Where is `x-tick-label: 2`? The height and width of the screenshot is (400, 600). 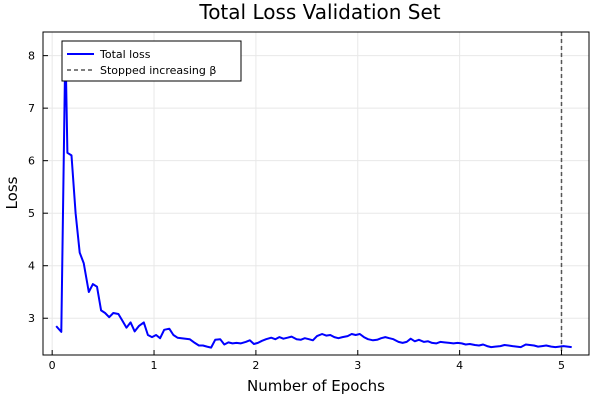
x-tick-label: 2 is located at coordinates (255, 365).